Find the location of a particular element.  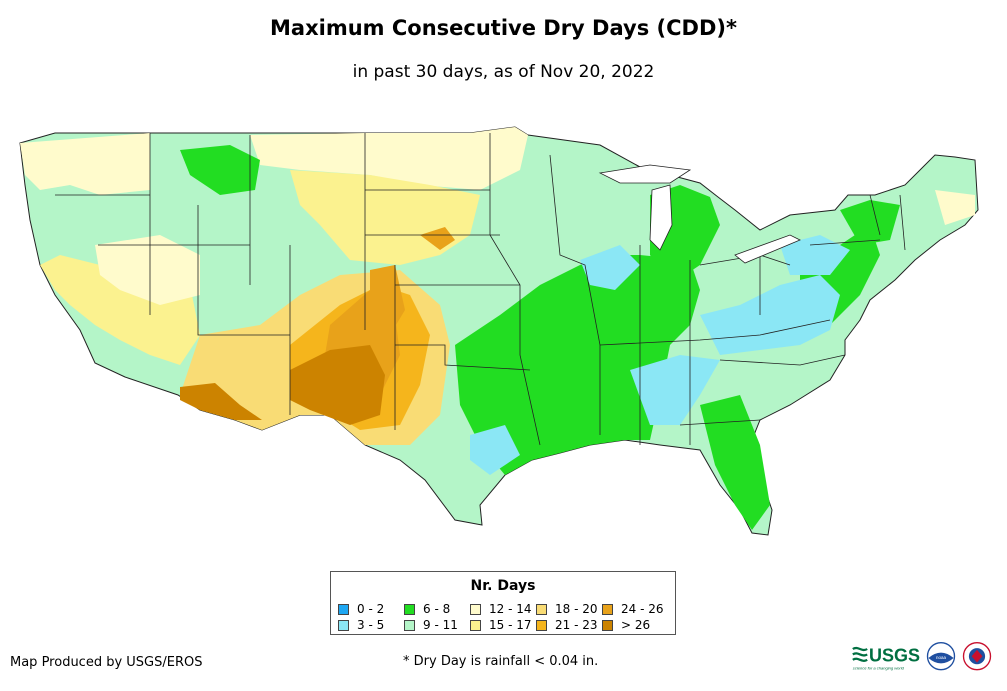

legend-item: 18 - 20 is located at coordinates (567, 609).